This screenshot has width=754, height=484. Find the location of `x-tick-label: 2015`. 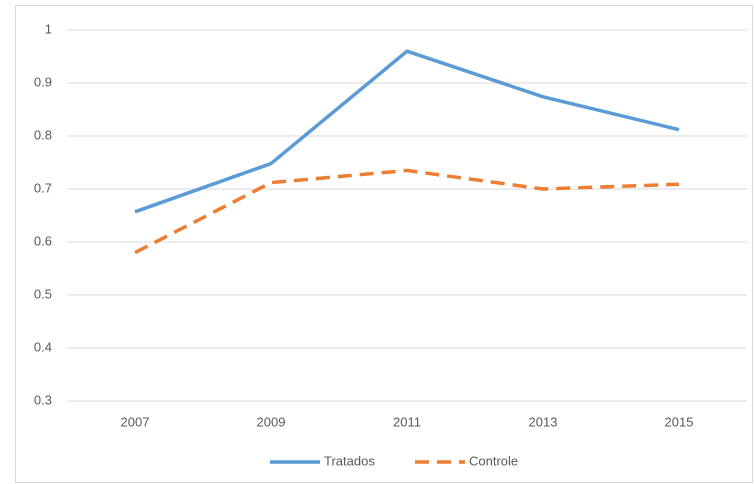

x-tick-label: 2015 is located at coordinates (679, 421).